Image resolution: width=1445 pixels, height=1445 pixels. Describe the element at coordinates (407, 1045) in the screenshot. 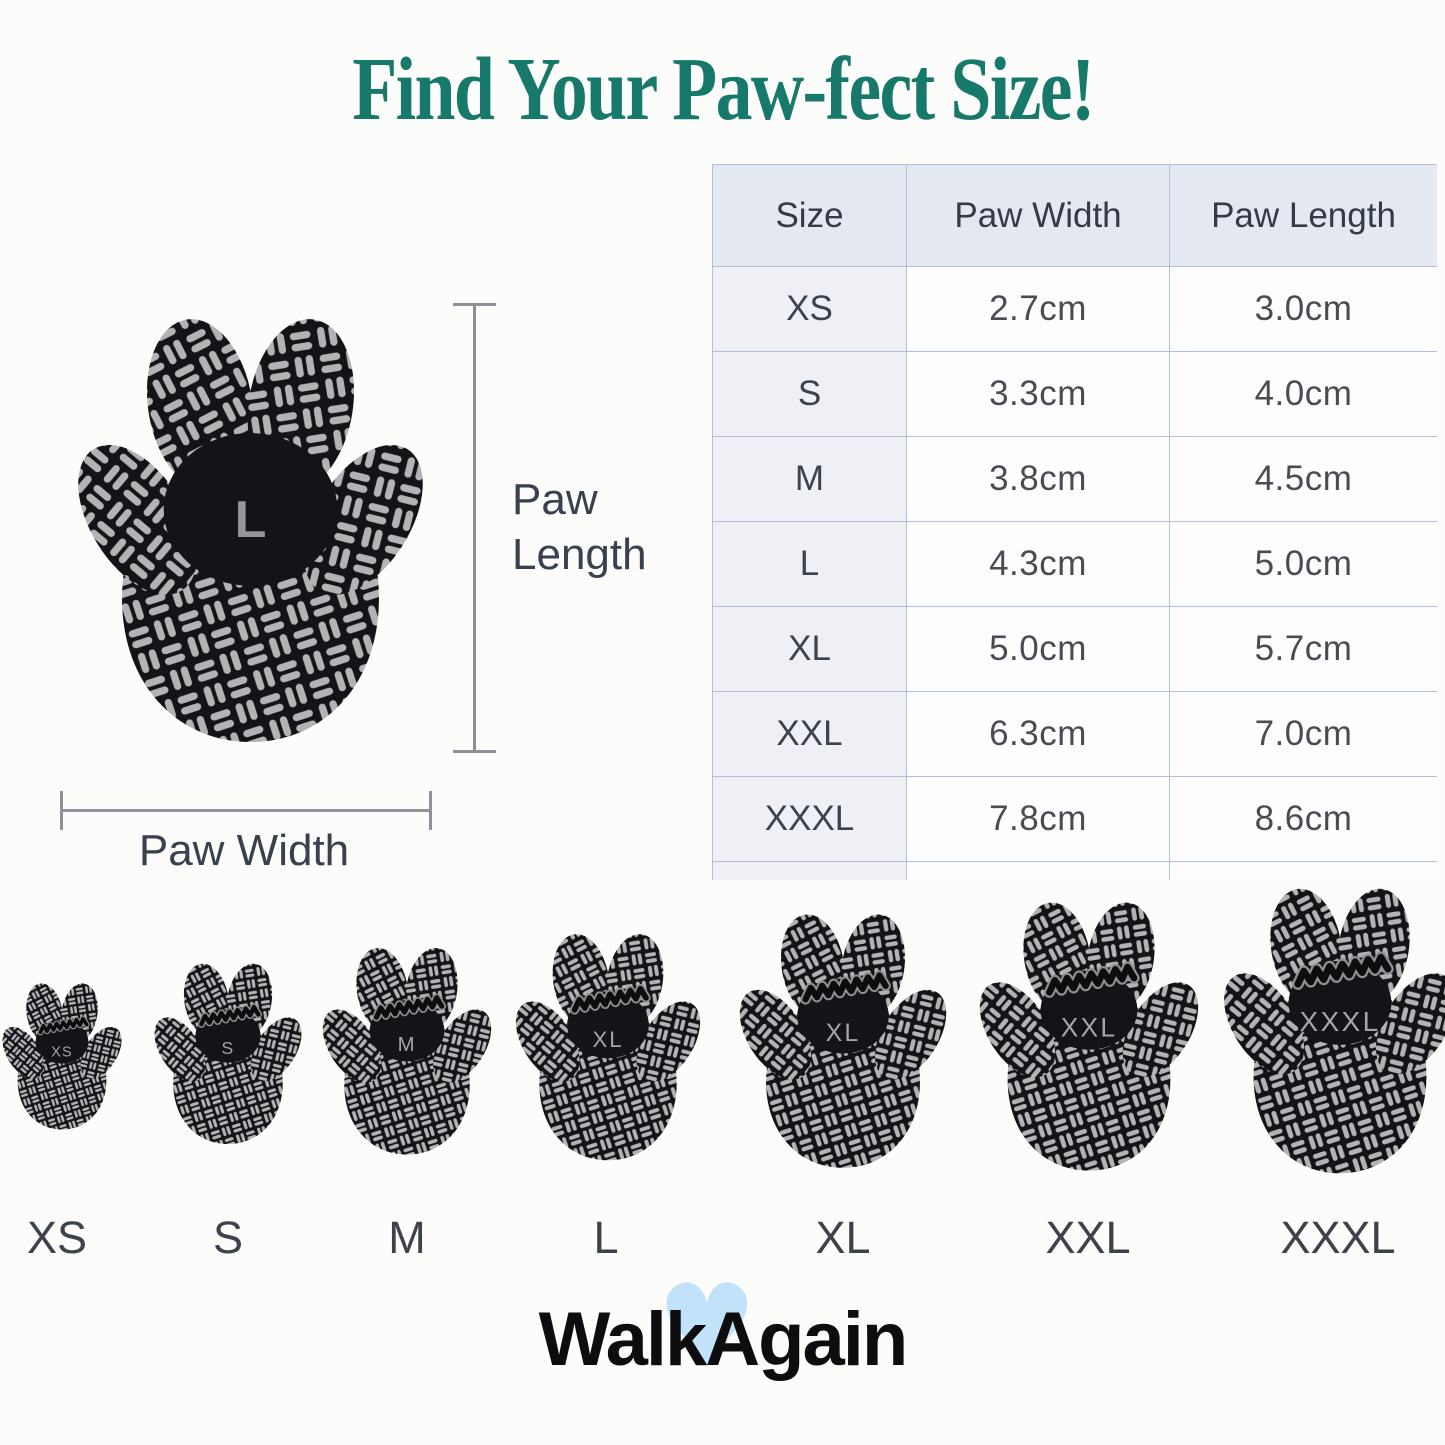

I see `pad-size-print: M` at that location.